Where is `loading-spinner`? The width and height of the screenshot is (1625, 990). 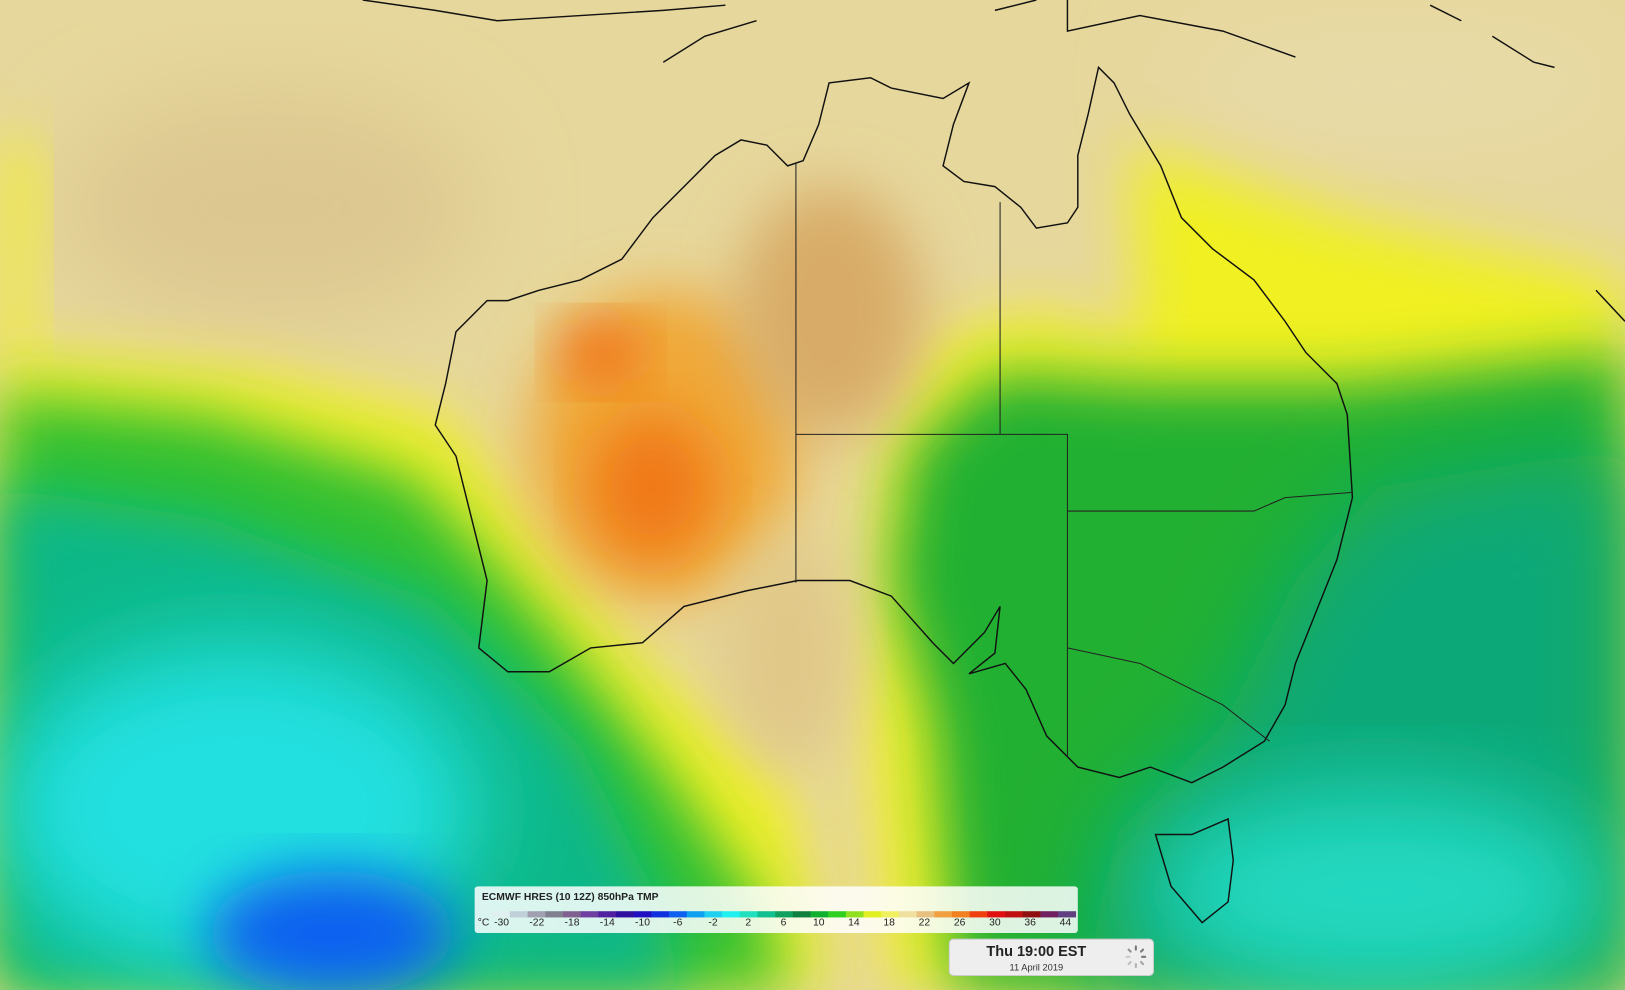
loading-spinner is located at coordinates (1136, 957).